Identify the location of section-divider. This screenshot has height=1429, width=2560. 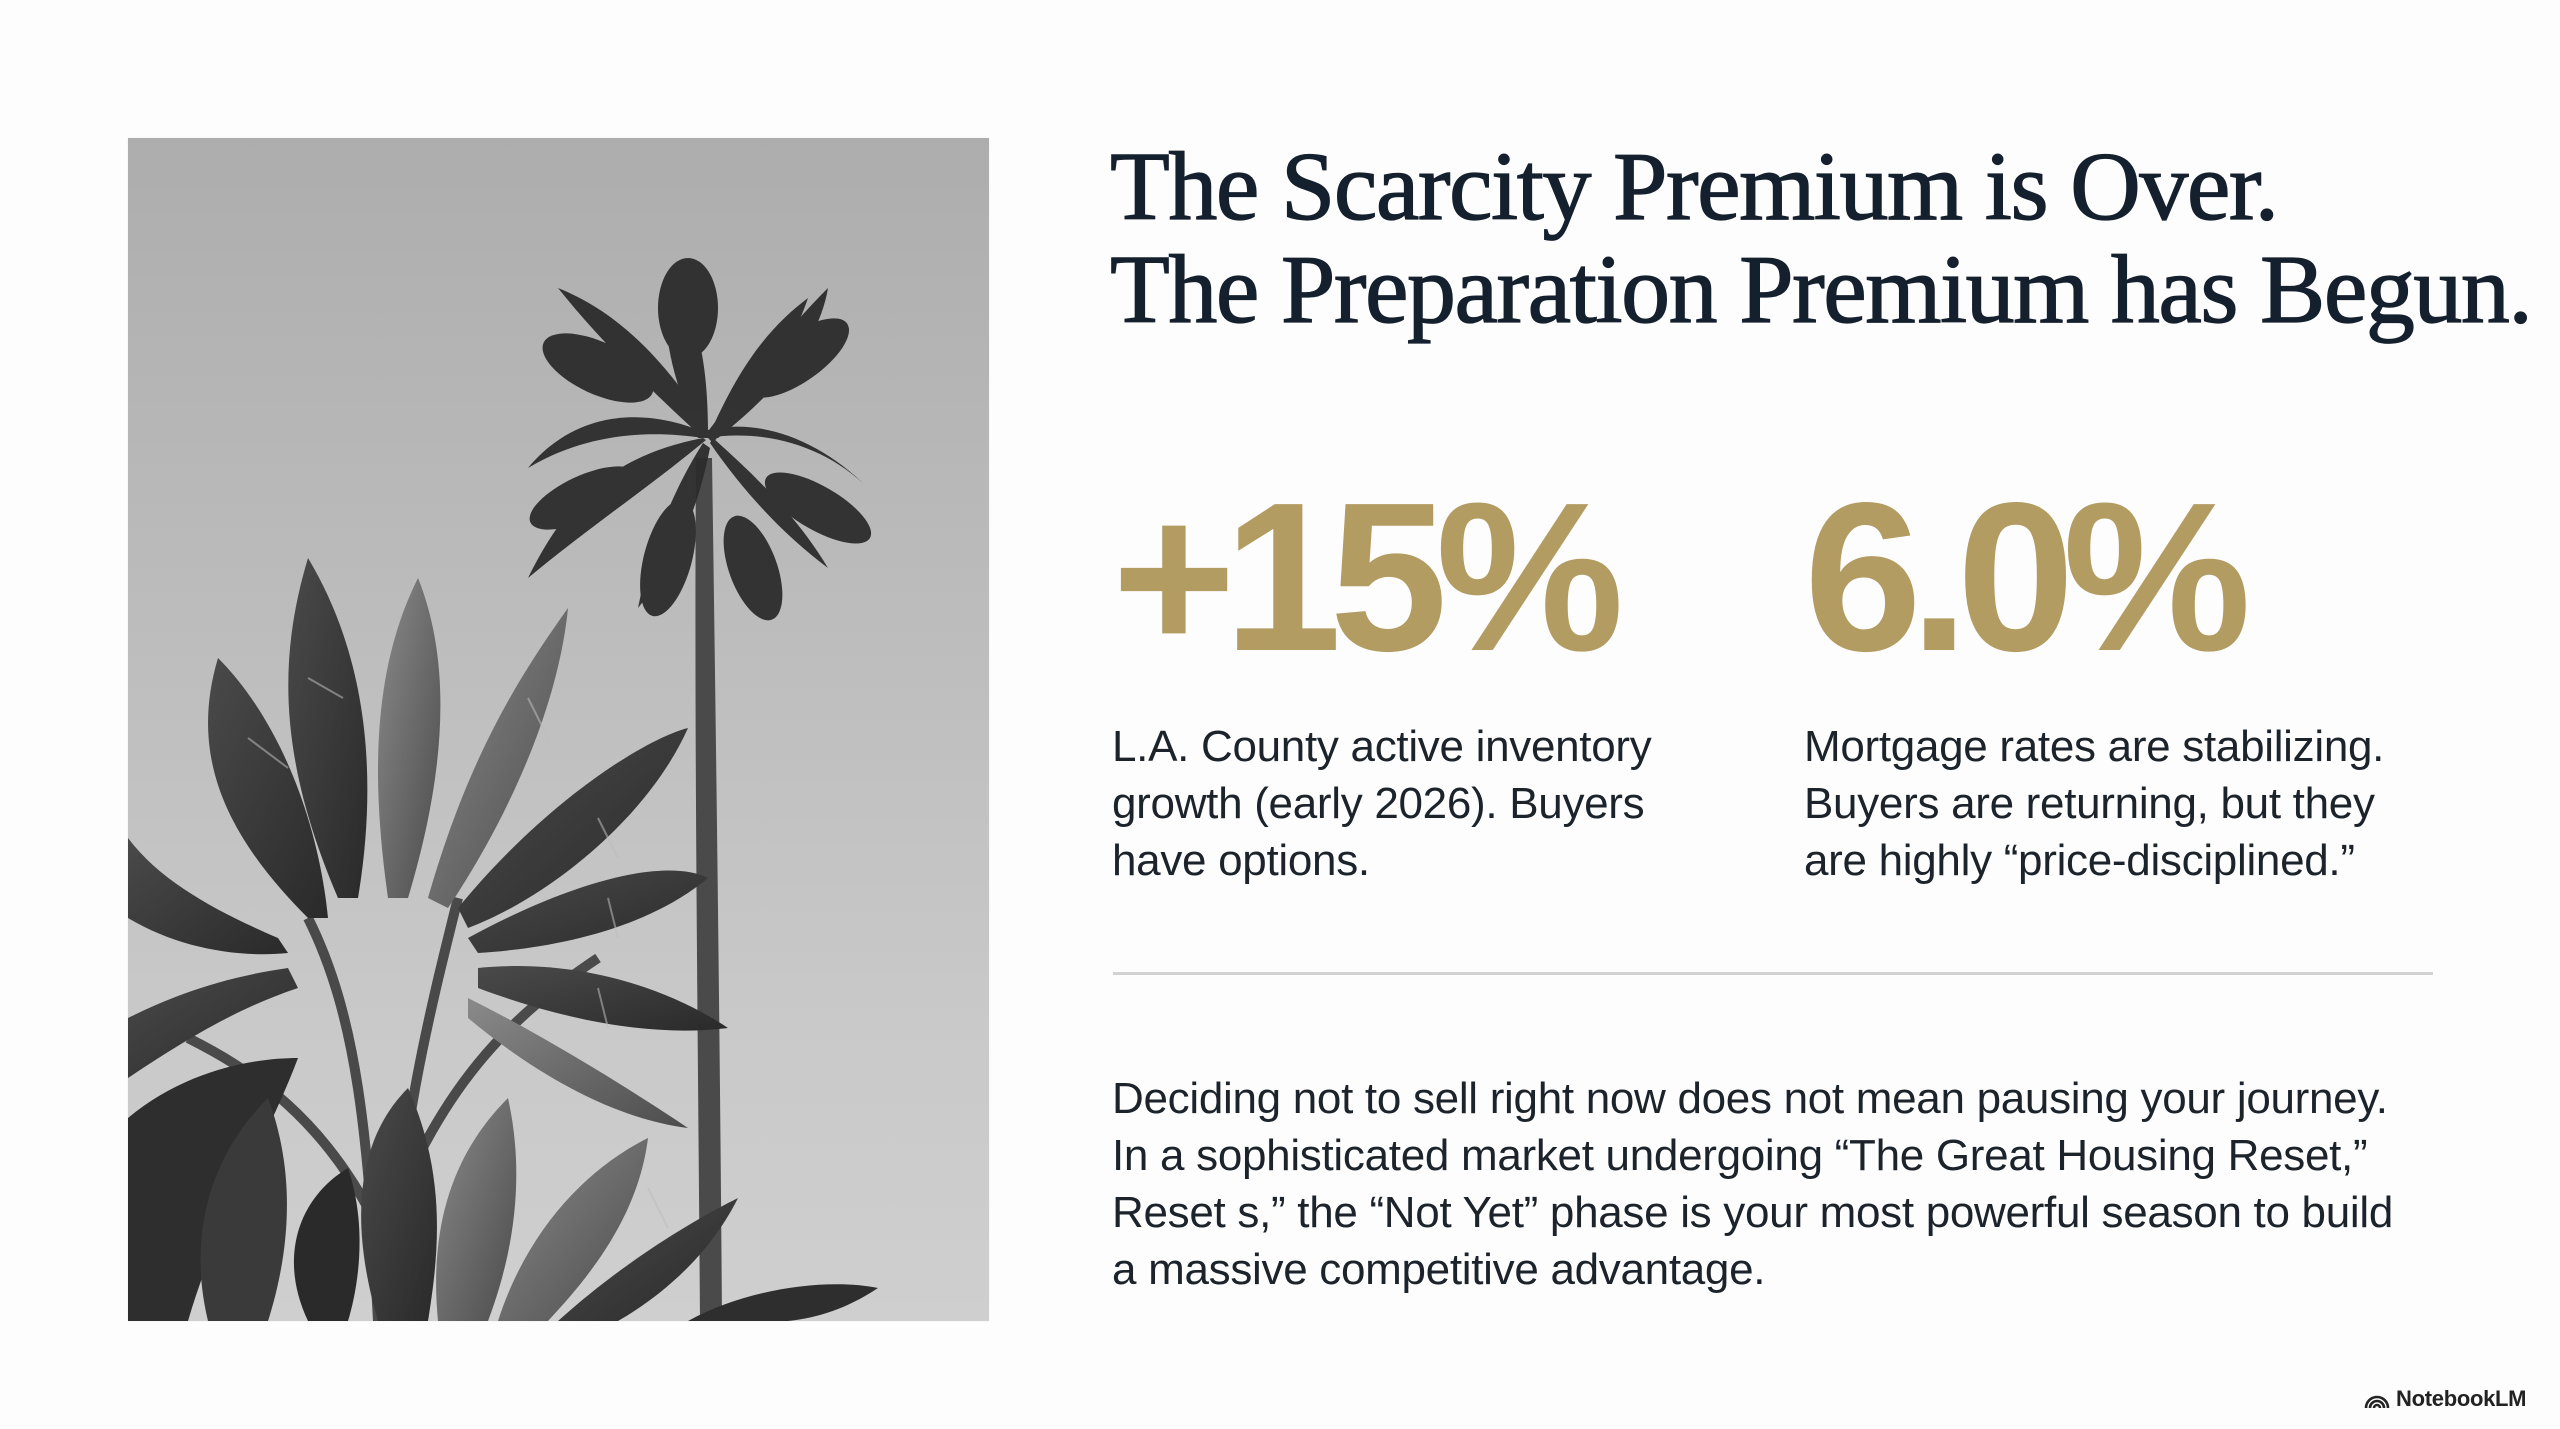
(1773, 973).